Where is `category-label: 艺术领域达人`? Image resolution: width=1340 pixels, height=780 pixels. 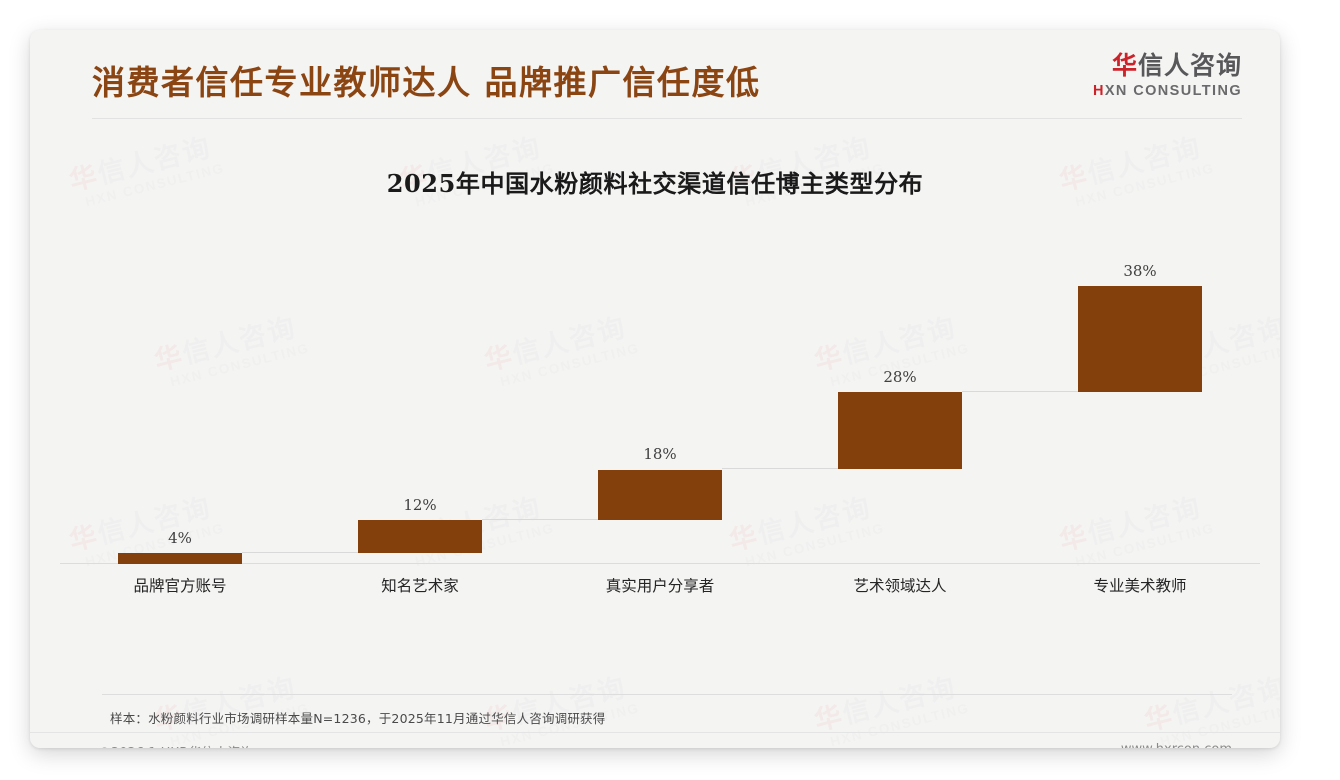
category-label: 艺术领域达人 is located at coordinates (900, 586).